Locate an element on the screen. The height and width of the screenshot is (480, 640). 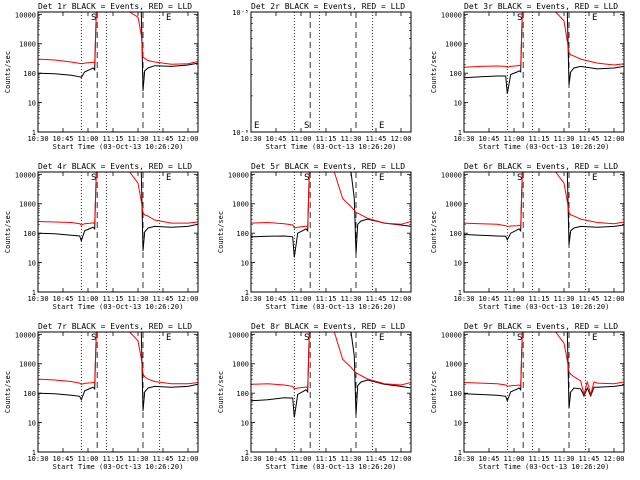
y-tick-label: 10⁻⁵ is located at coordinates (240, 13).